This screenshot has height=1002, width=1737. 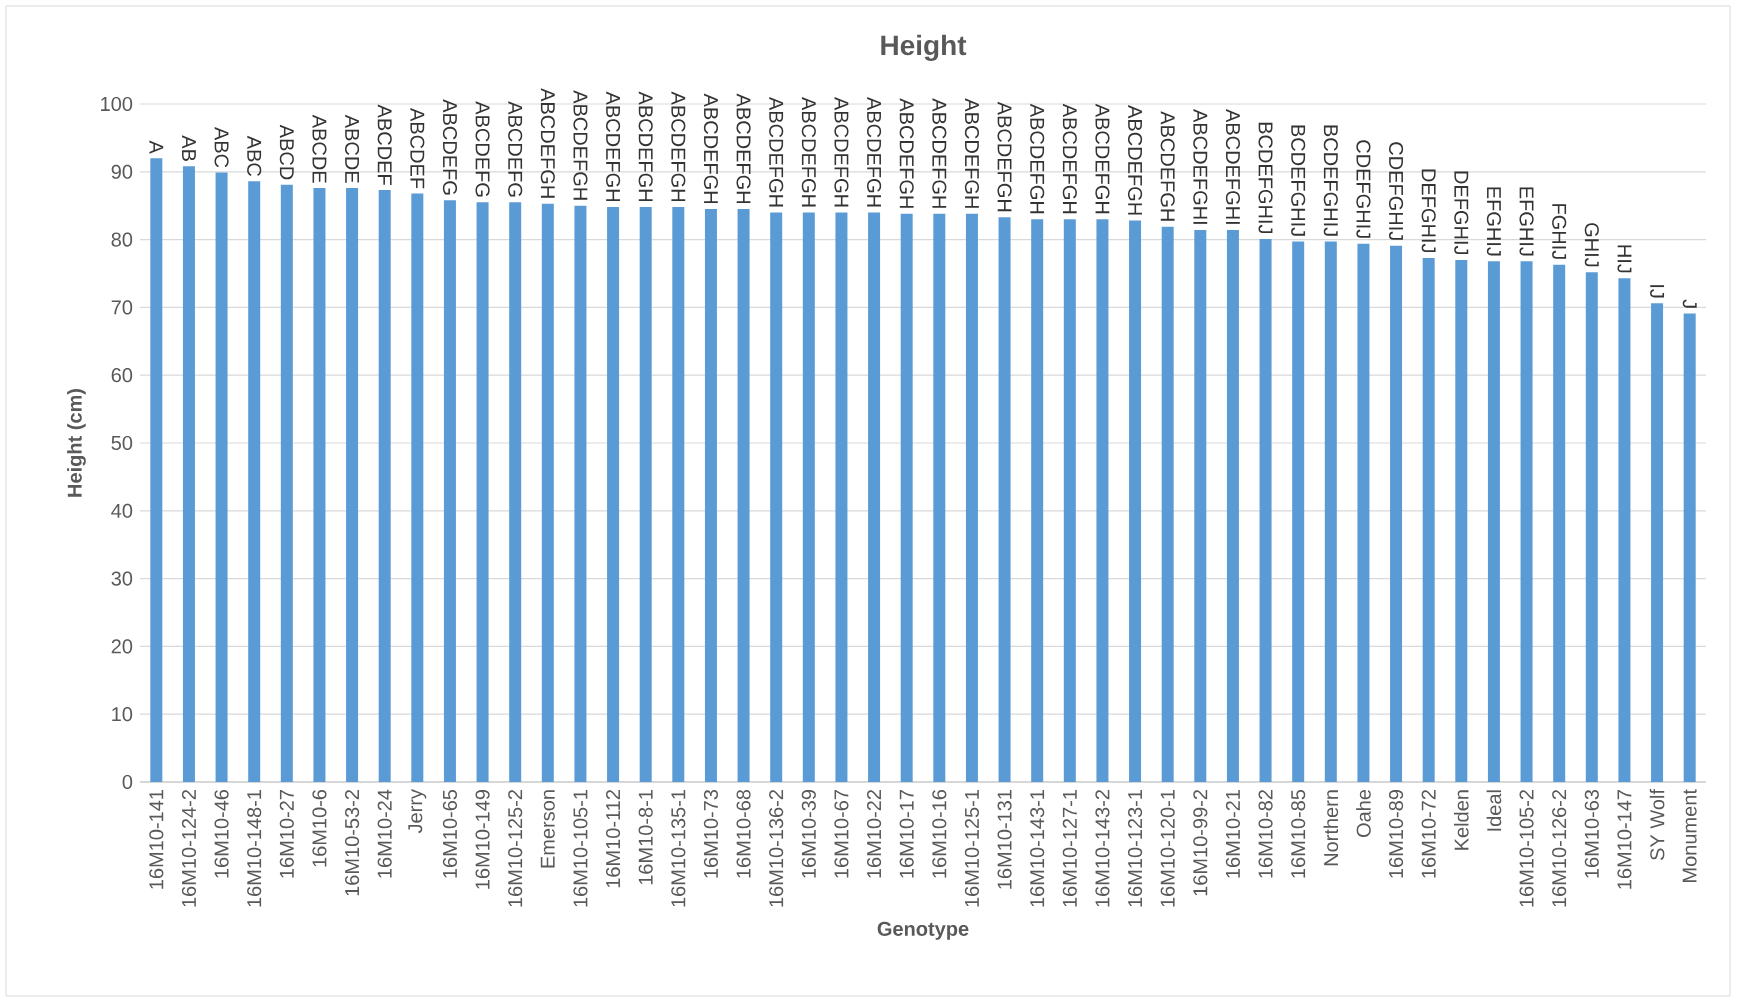 What do you see at coordinates (939, 833) in the screenshot?
I see `x-tick-label: 16M10-16` at bounding box center [939, 833].